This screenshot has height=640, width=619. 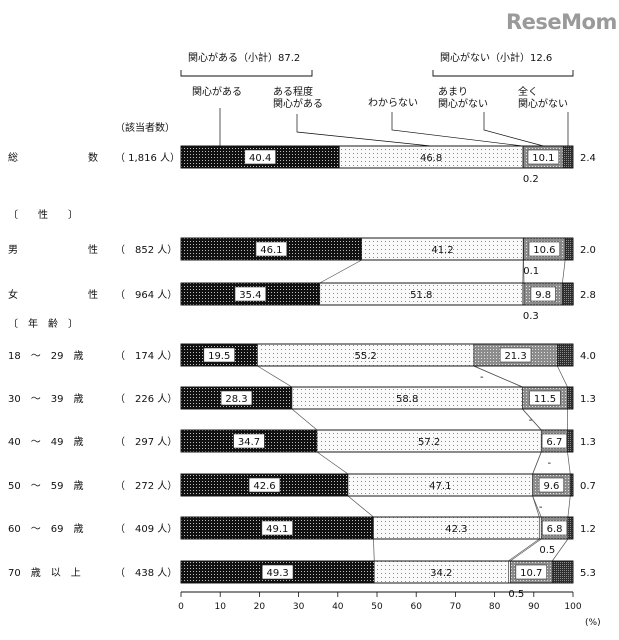 I want to click on category-label: 70 歳 以 上, so click(x=44, y=573).